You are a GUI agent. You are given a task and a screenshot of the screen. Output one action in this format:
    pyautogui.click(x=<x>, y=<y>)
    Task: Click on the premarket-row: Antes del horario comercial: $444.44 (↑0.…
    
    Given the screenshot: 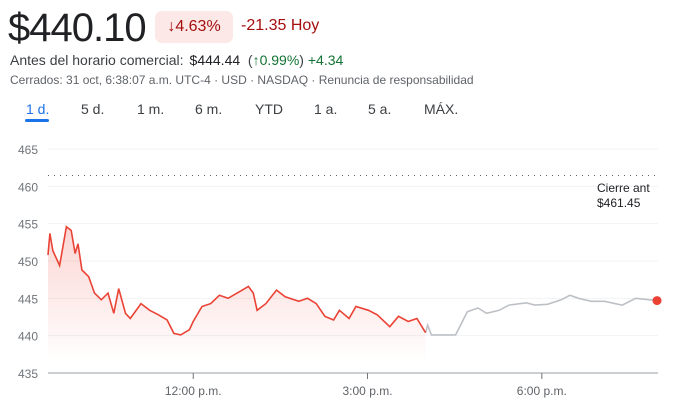 What is the action you would take?
    pyautogui.click(x=176, y=60)
    